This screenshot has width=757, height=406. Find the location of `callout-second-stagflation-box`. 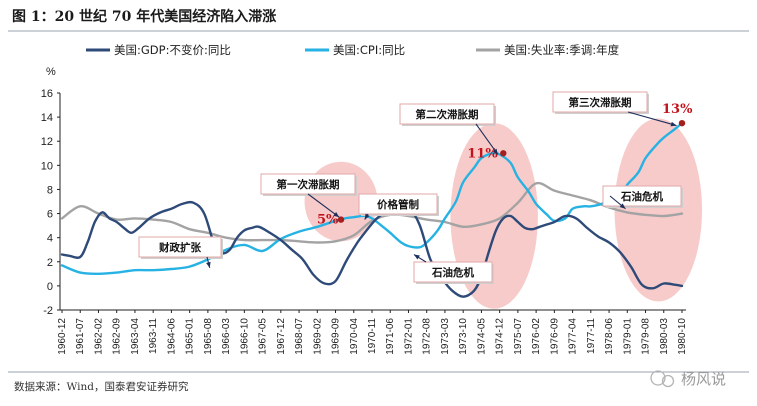

callout-second-stagflation-box is located at coordinates (447, 114).